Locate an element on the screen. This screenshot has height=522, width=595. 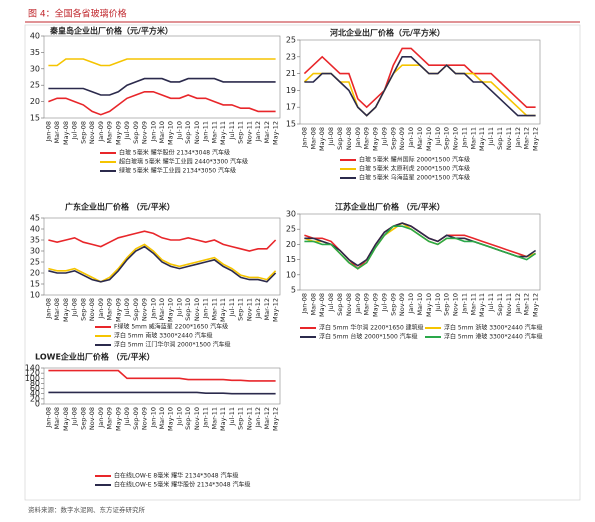
y-tick-label: 0 is located at coordinates (37, 404).